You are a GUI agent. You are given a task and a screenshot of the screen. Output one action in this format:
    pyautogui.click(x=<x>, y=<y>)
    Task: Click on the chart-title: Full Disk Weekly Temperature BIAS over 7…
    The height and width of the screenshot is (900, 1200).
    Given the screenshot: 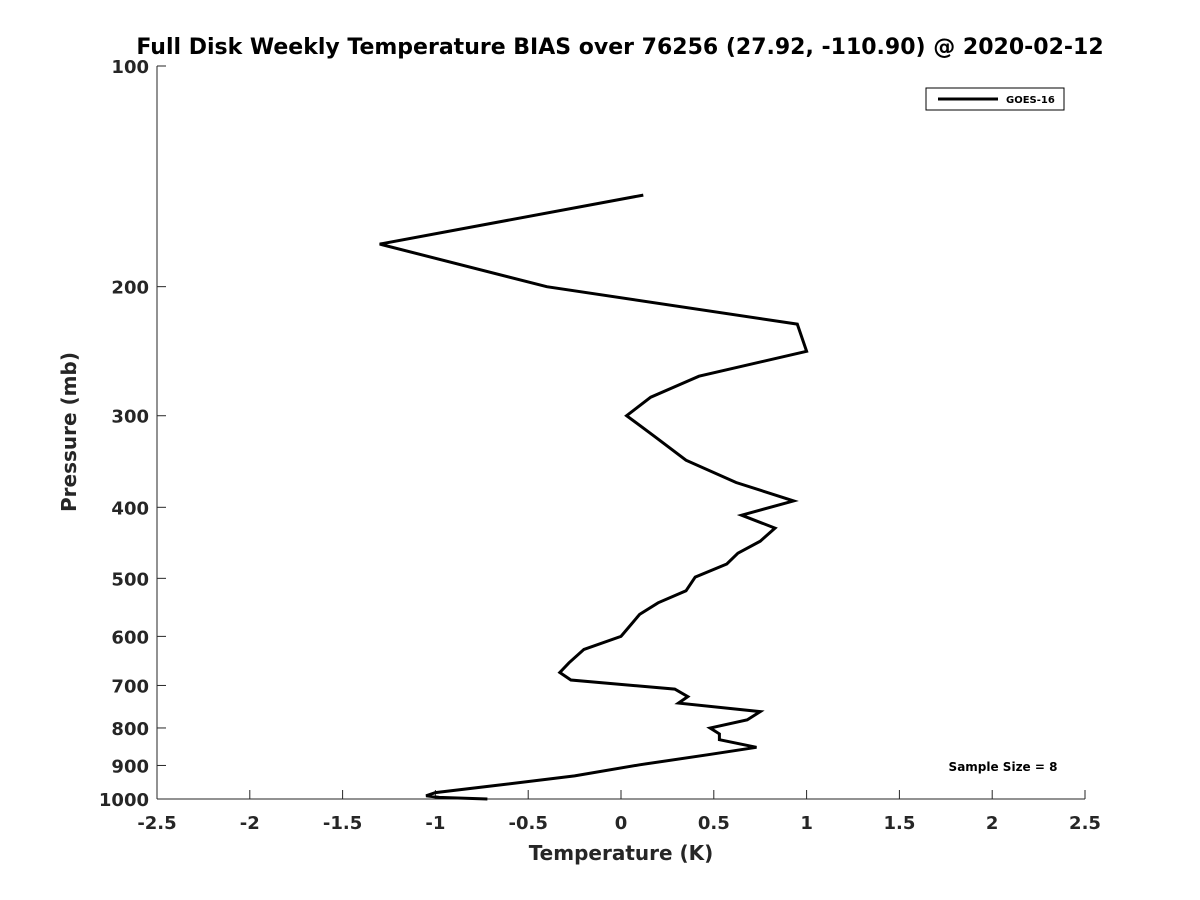 What is the action you would take?
    pyautogui.click(x=619, y=47)
    